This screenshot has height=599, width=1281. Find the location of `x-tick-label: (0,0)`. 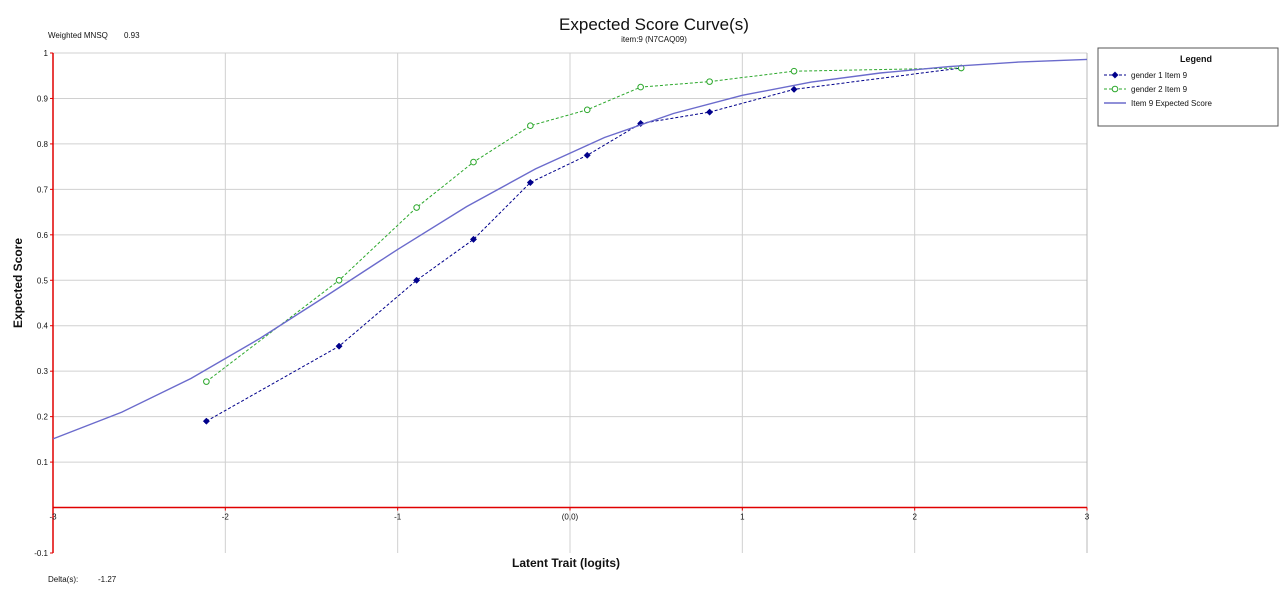

x-tick-label: (0,0) is located at coordinates (570, 517).